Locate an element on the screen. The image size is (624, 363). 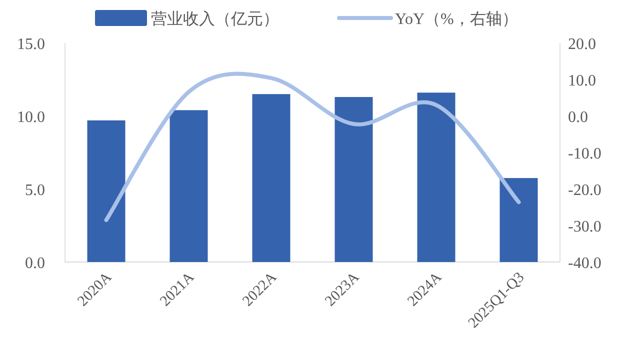
y2-tick-label: -30.0 is located at coordinates (585, 227).